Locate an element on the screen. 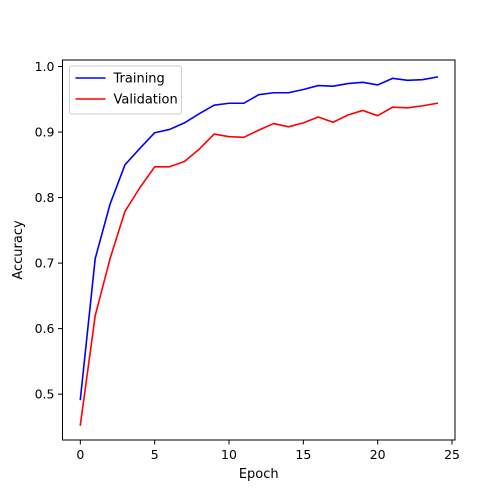 Image resolution: width=500 pixels, height=500 pixels. legend: Training Validation is located at coordinates (125, 90).